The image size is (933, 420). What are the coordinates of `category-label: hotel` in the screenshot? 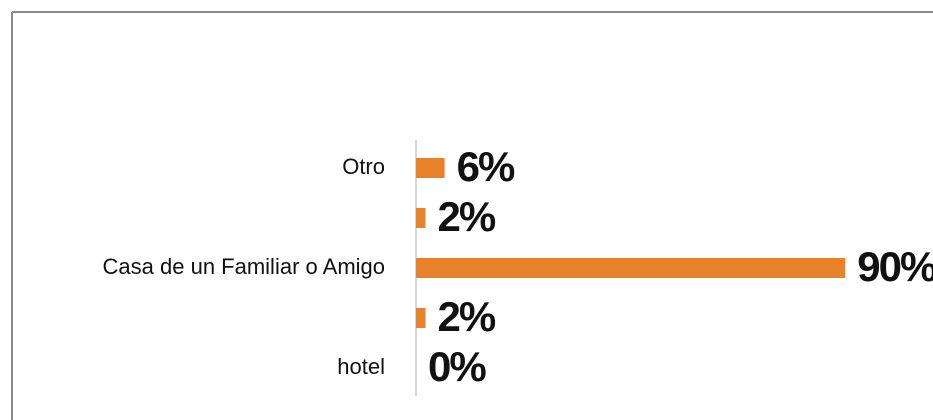 It's located at (361, 366).